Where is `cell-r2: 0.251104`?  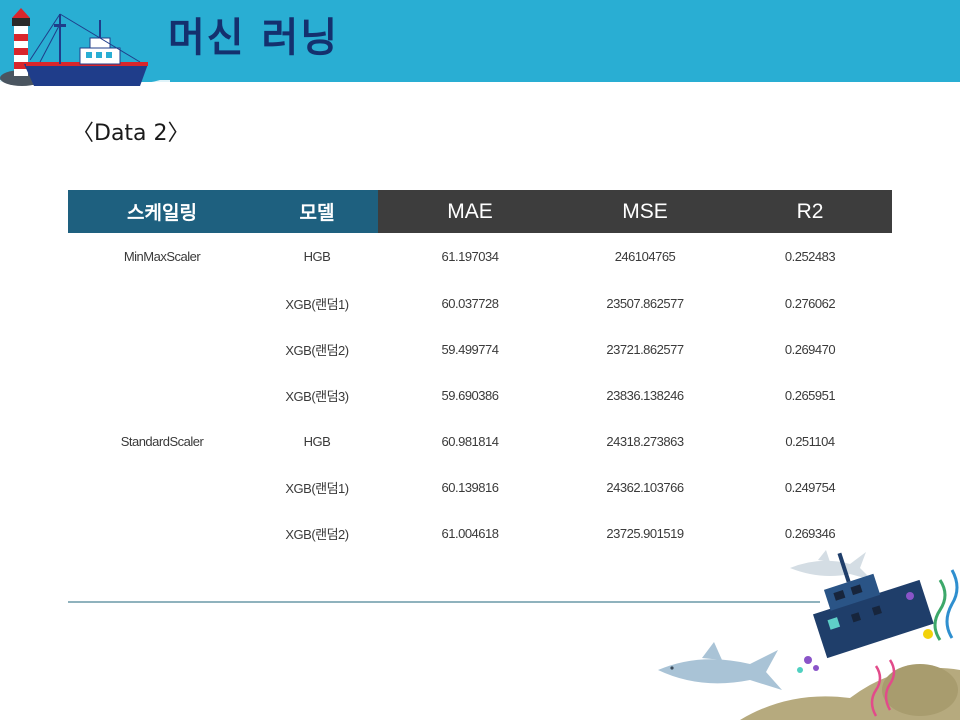 cell-r2: 0.251104 is located at coordinates (810, 441).